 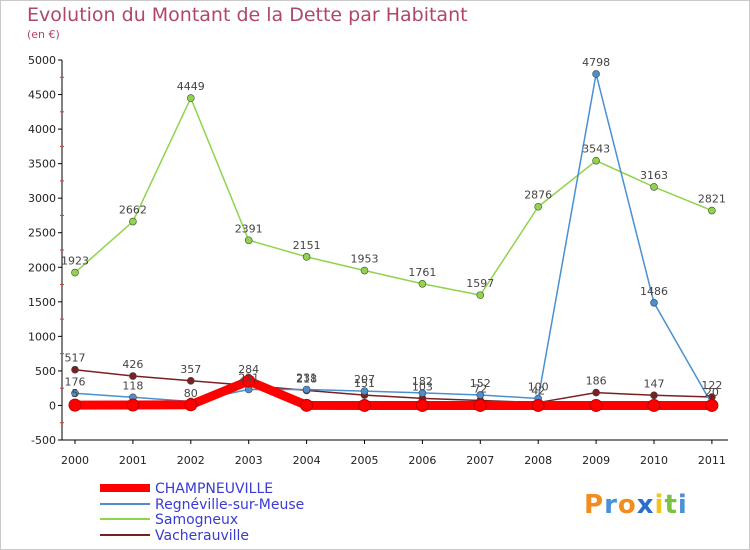 What do you see at coordinates (75, 261) in the screenshot?
I see `data-label: 1923` at bounding box center [75, 261].